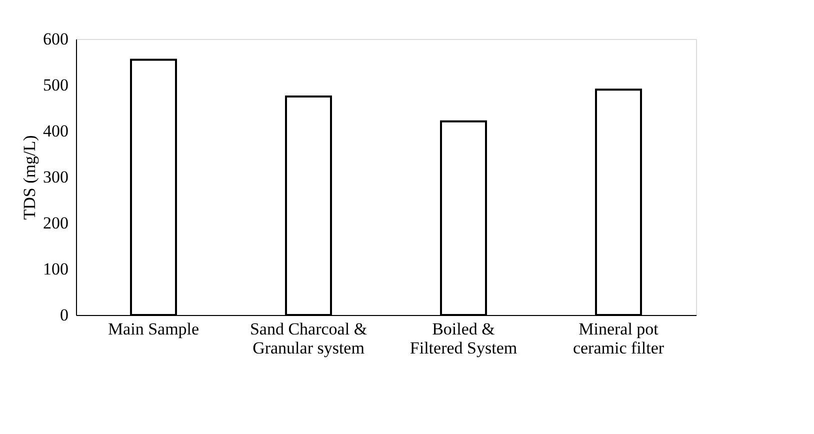 The width and height of the screenshot is (814, 434). What do you see at coordinates (55, 269) in the screenshot?
I see `y-tick-label: 100` at bounding box center [55, 269].